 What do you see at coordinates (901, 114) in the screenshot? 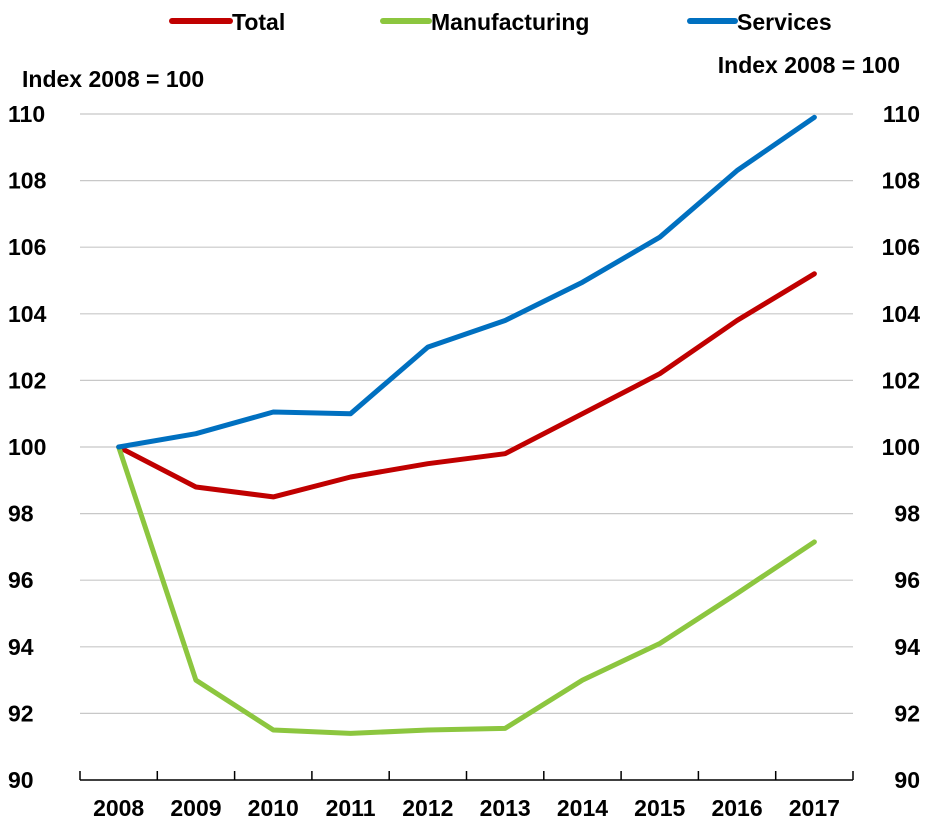
I see `y-tick-label-right: 110` at bounding box center [901, 114].